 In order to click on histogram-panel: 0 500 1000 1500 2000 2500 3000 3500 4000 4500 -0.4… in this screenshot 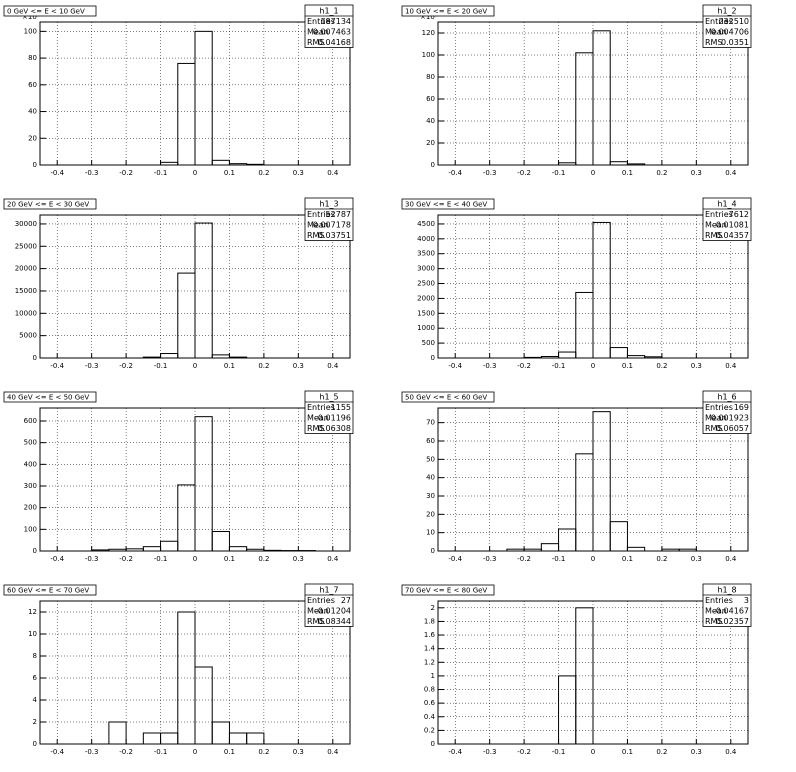, I will do `click(576, 283)`.